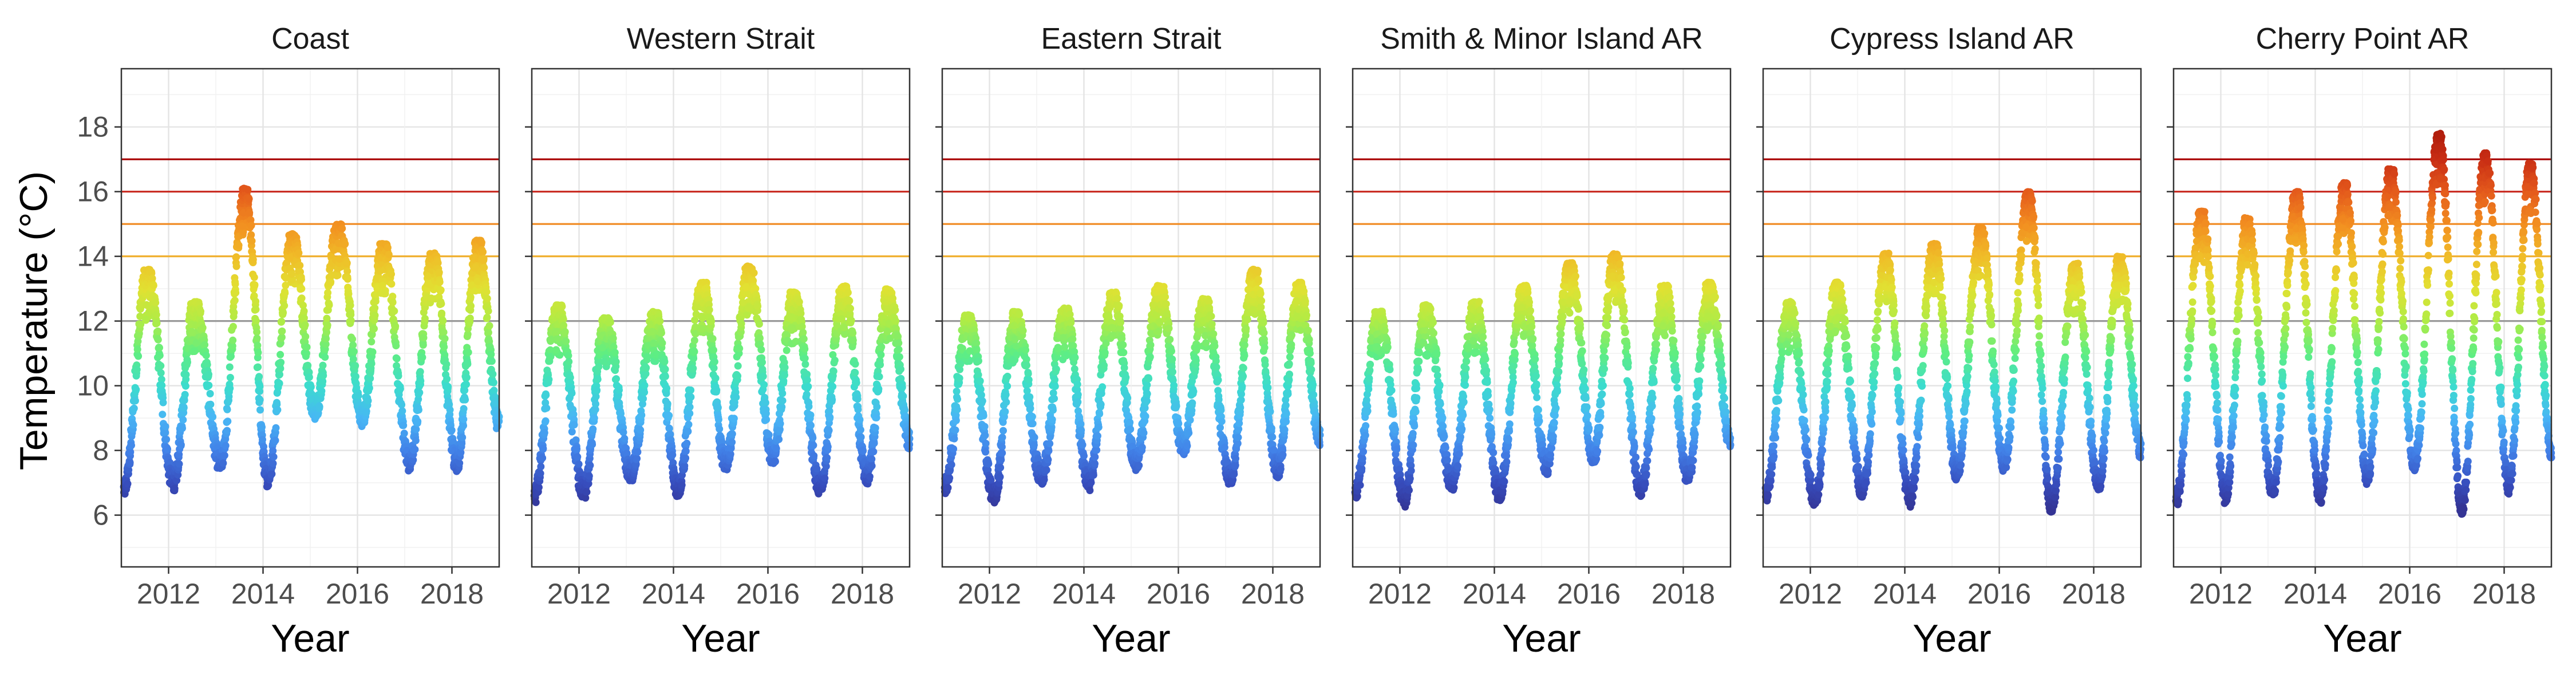 This screenshot has height=690, width=2576. What do you see at coordinates (310, 39) in the screenshot?
I see `panel-title: Coast` at bounding box center [310, 39].